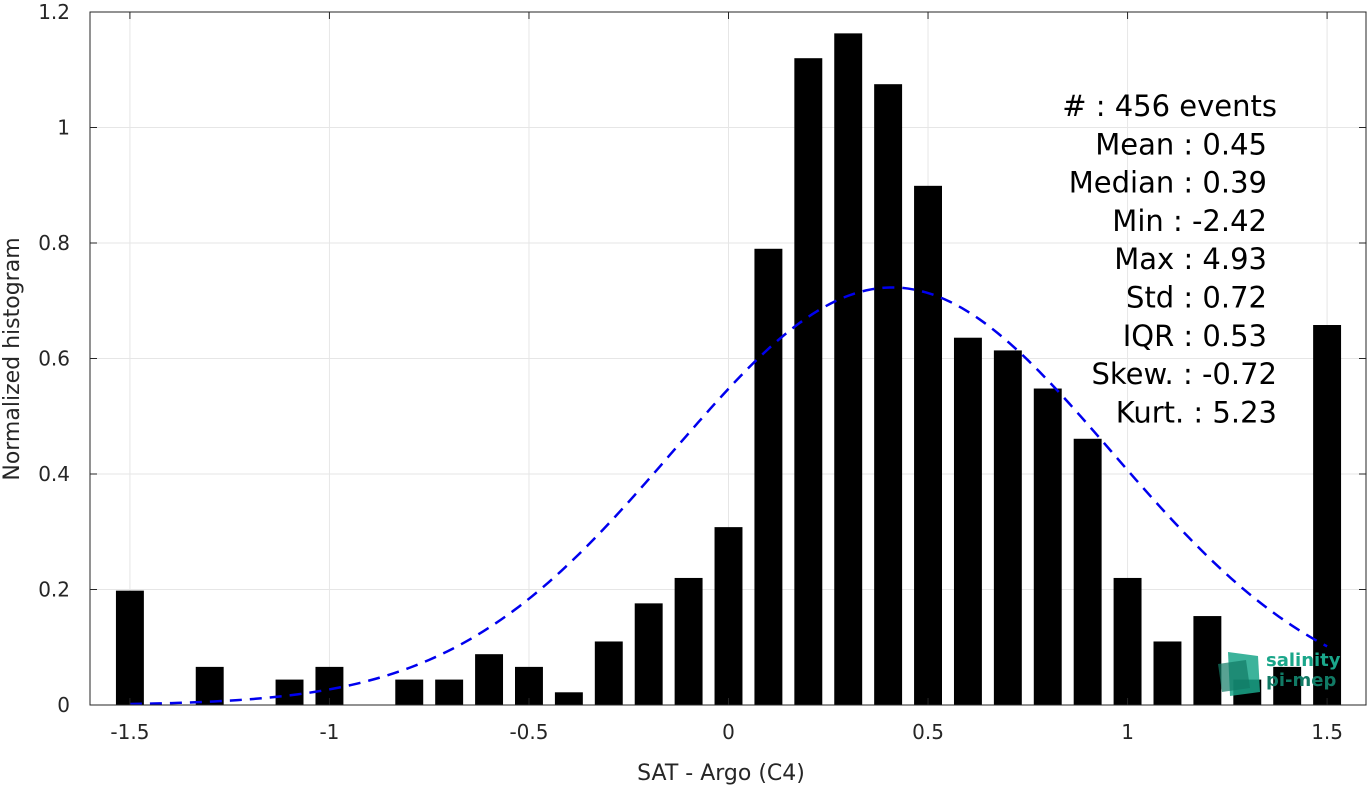 Image resolution: width=1367 pixels, height=787 pixels. What do you see at coordinates (721, 773) in the screenshot?
I see `x-axis-label: SAT - Argo (C4)` at bounding box center [721, 773].